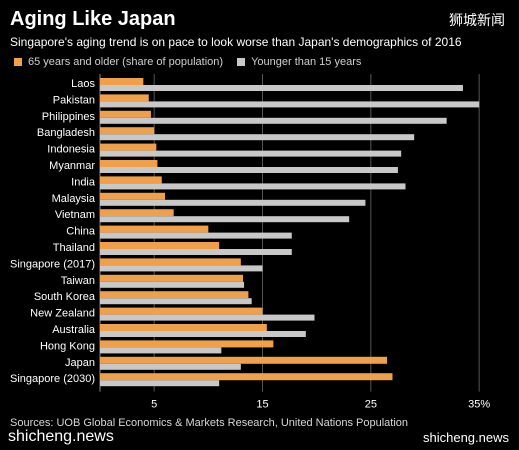 Image resolution: width=519 pixels, height=450 pixels. Describe the element at coordinates (306, 62) in the screenshot. I see `legend-label-younger: Younger than 15 years` at that location.